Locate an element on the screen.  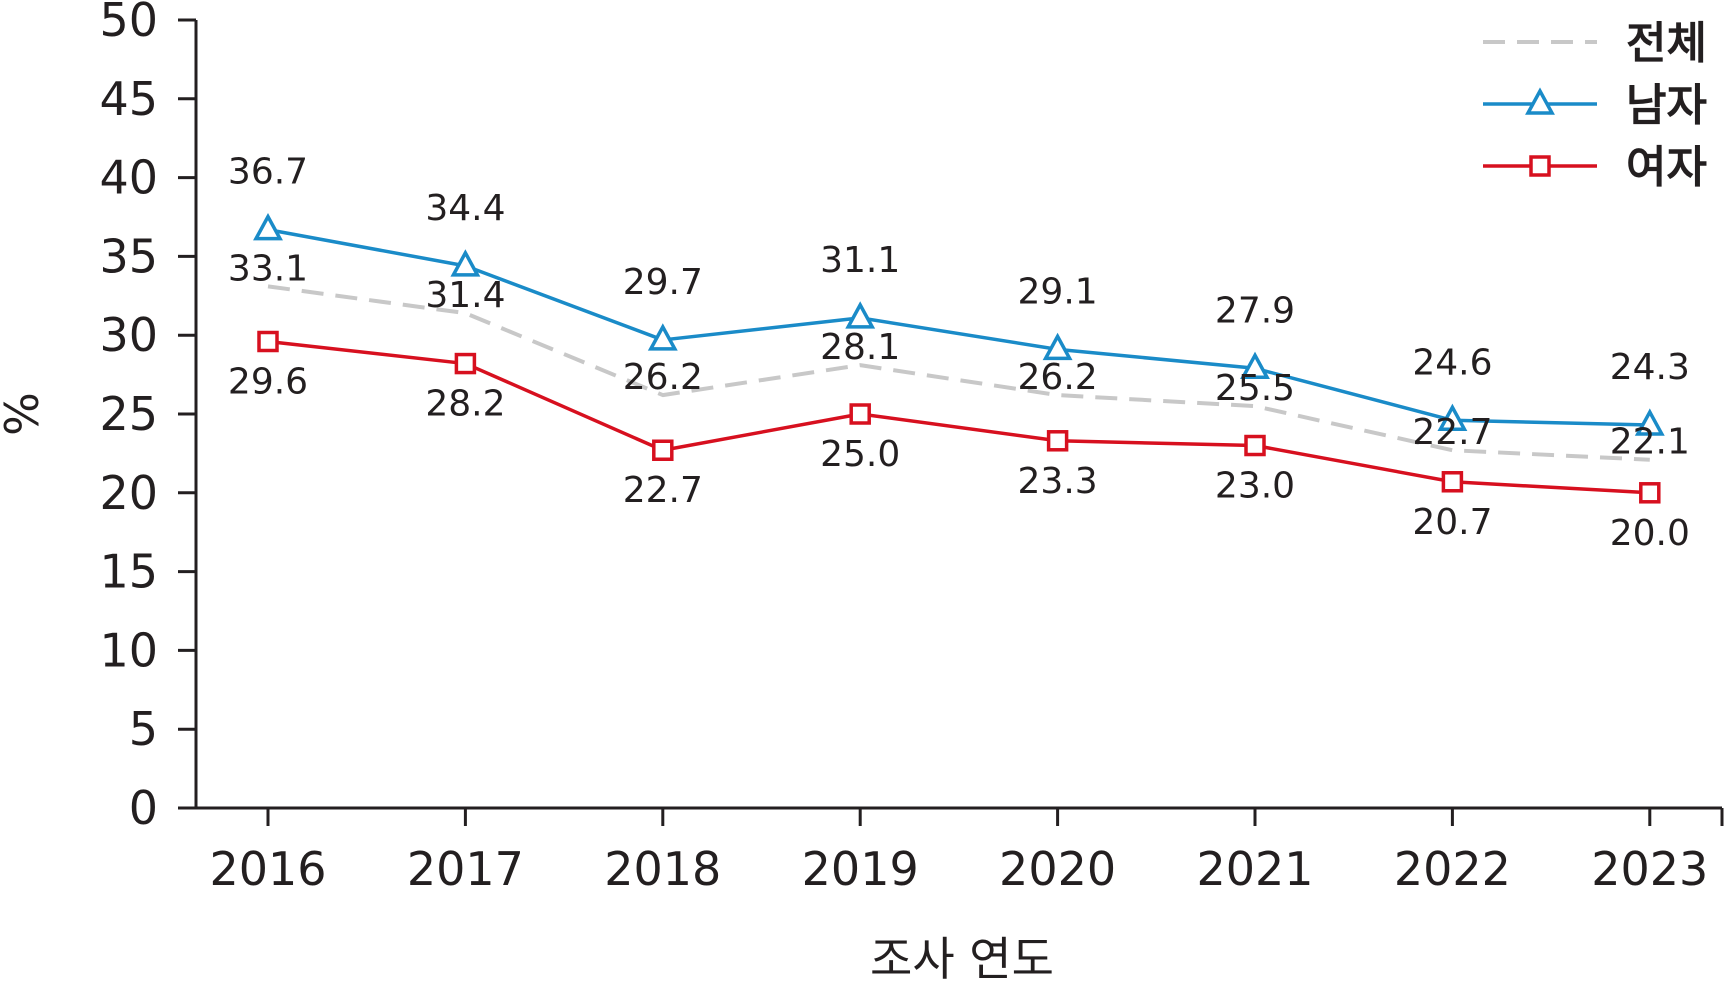
x-tick-label: 2023 is located at coordinates (1649, 869).